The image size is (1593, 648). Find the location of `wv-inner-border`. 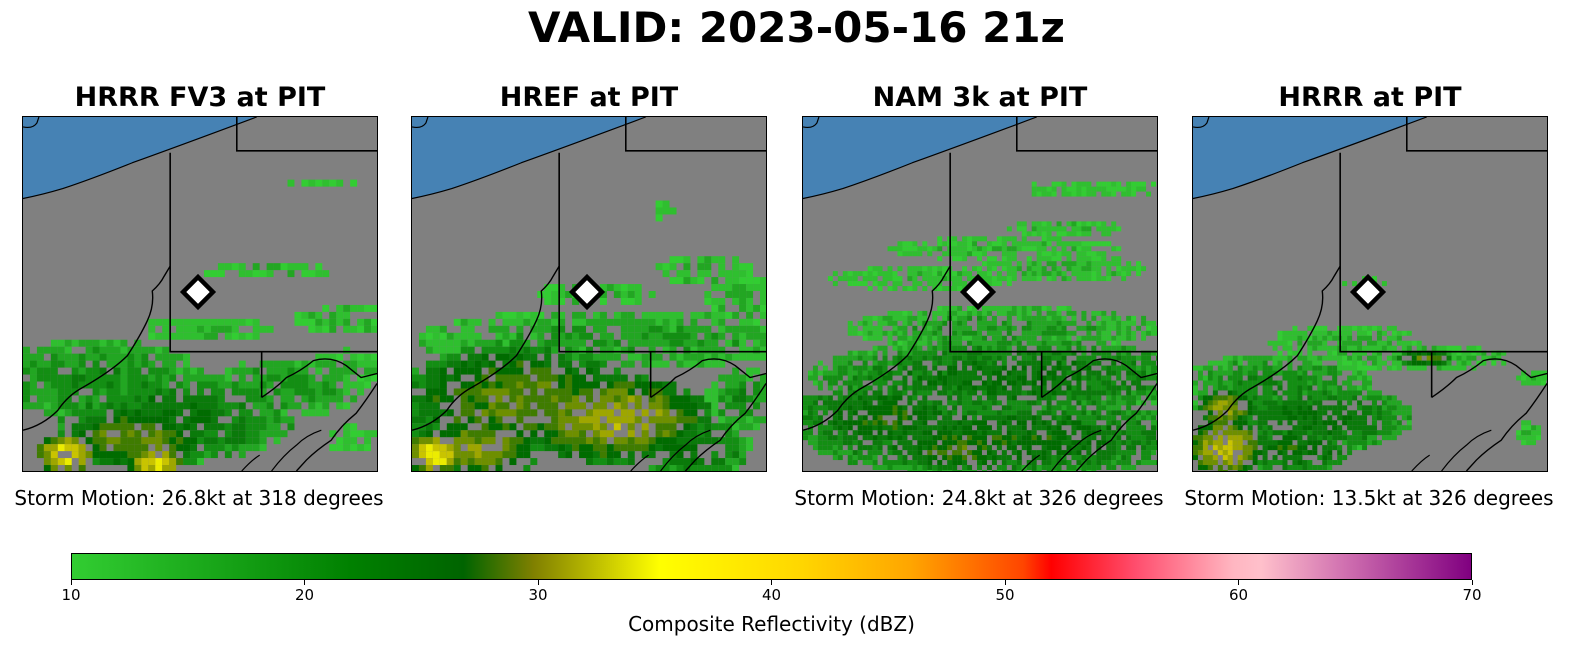

wv-inner-border is located at coordinates (1466, 450).